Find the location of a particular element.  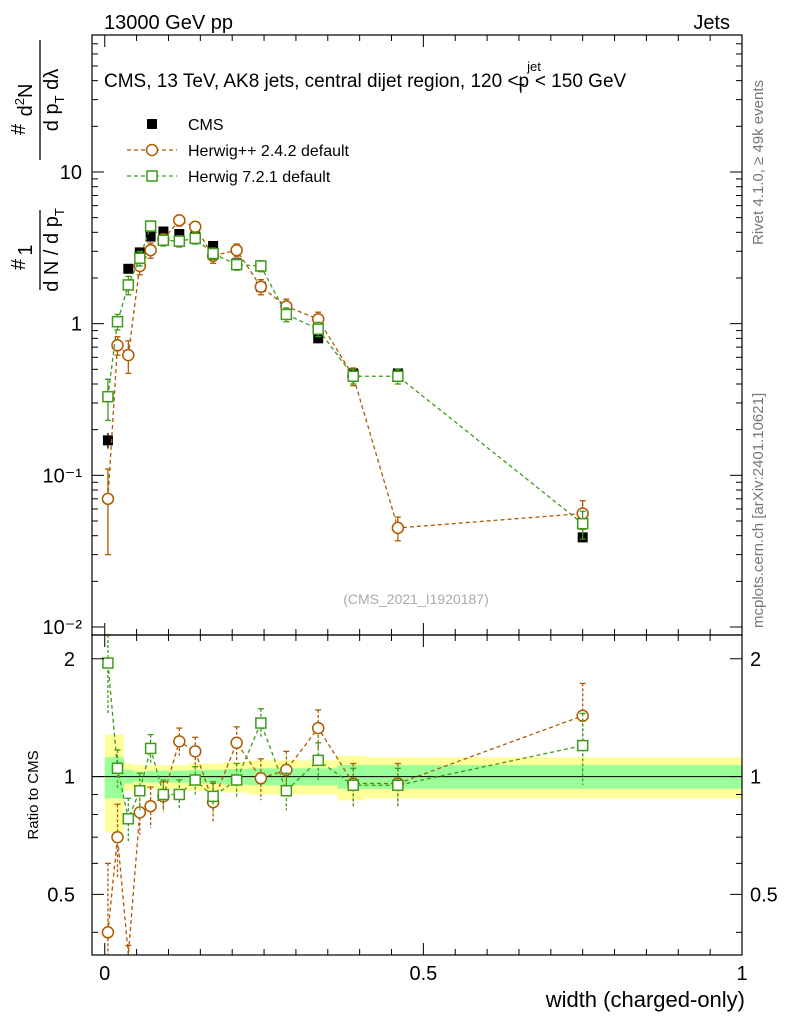

header-left: 13000 GeV pp is located at coordinates (168, 23).